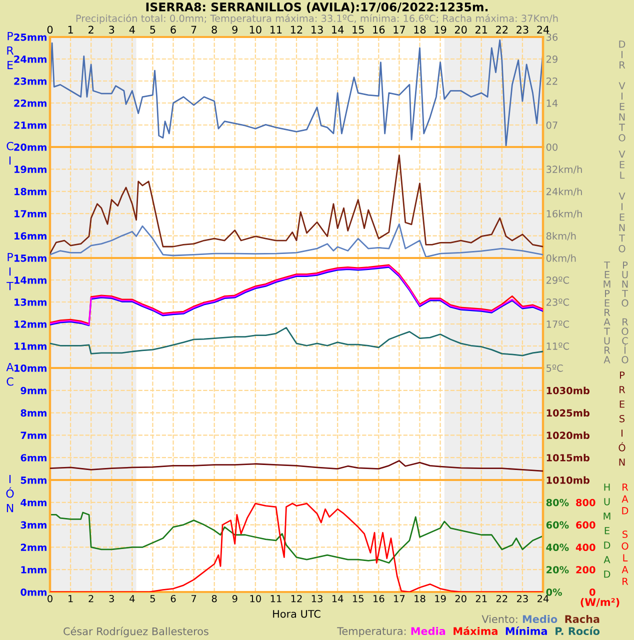 Image resolution: width=634 pixels, height=640 pixels. Describe the element at coordinates (440, 30) in the screenshot. I see `x2-tick-label: 19` at that location.